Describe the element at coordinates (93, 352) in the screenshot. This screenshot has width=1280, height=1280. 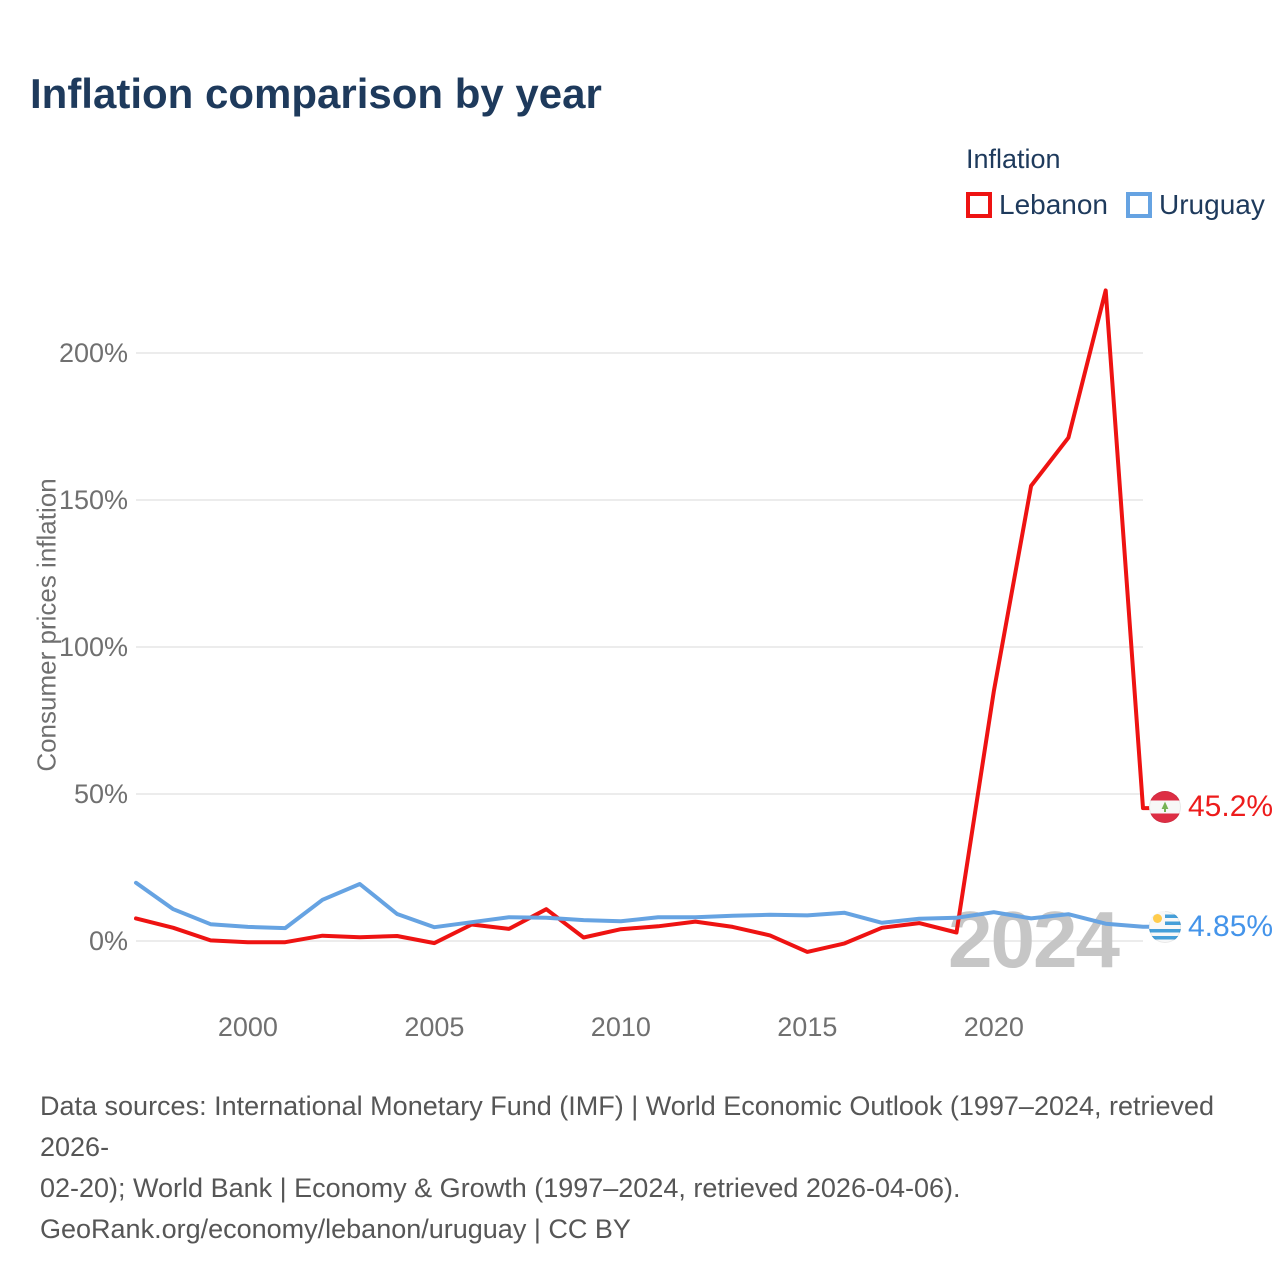
I see `y-tick-label: 200%` at that location.